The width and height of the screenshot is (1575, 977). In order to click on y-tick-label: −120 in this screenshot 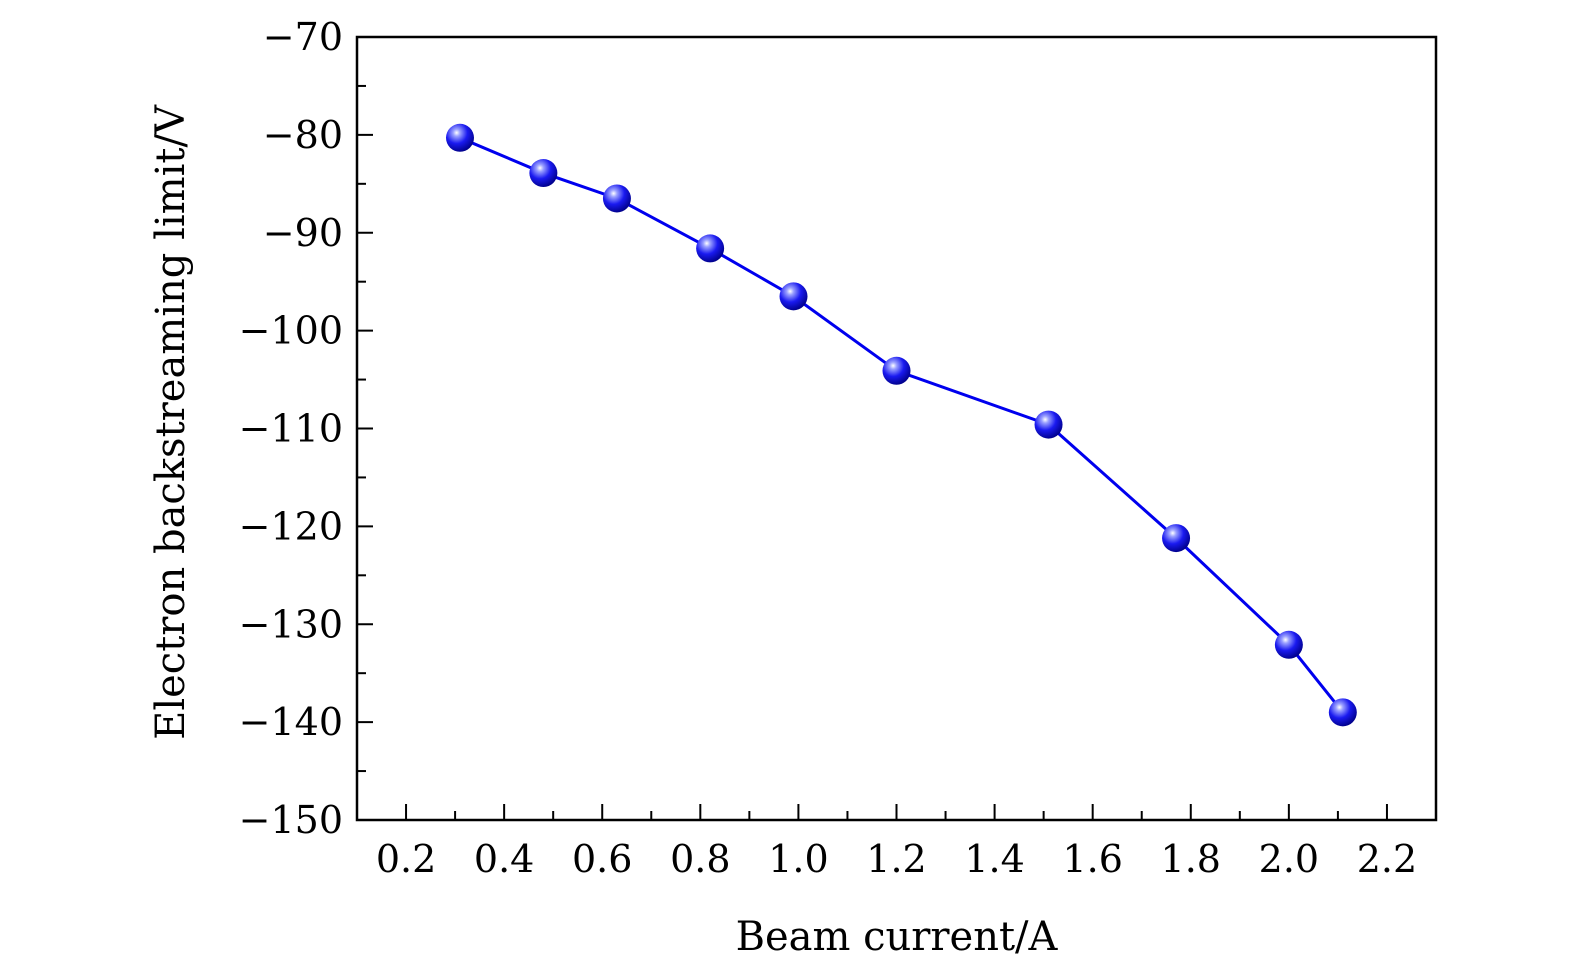, I will do `click(291, 526)`.